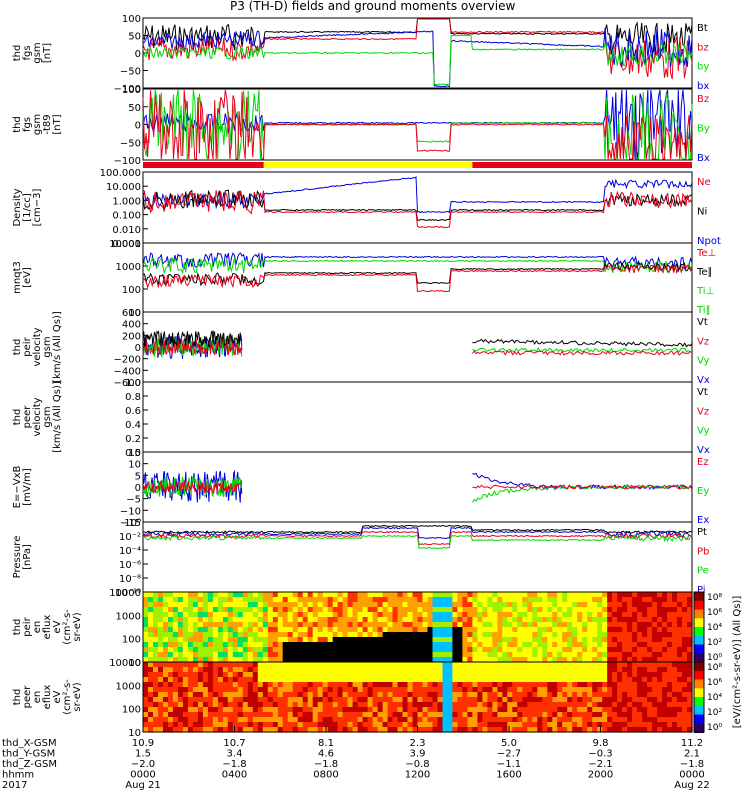 This screenshot has width=750, height=800. What do you see at coordinates (326, 764) in the screenshot?
I see `x-tick-label: −1.8` at bounding box center [326, 764].